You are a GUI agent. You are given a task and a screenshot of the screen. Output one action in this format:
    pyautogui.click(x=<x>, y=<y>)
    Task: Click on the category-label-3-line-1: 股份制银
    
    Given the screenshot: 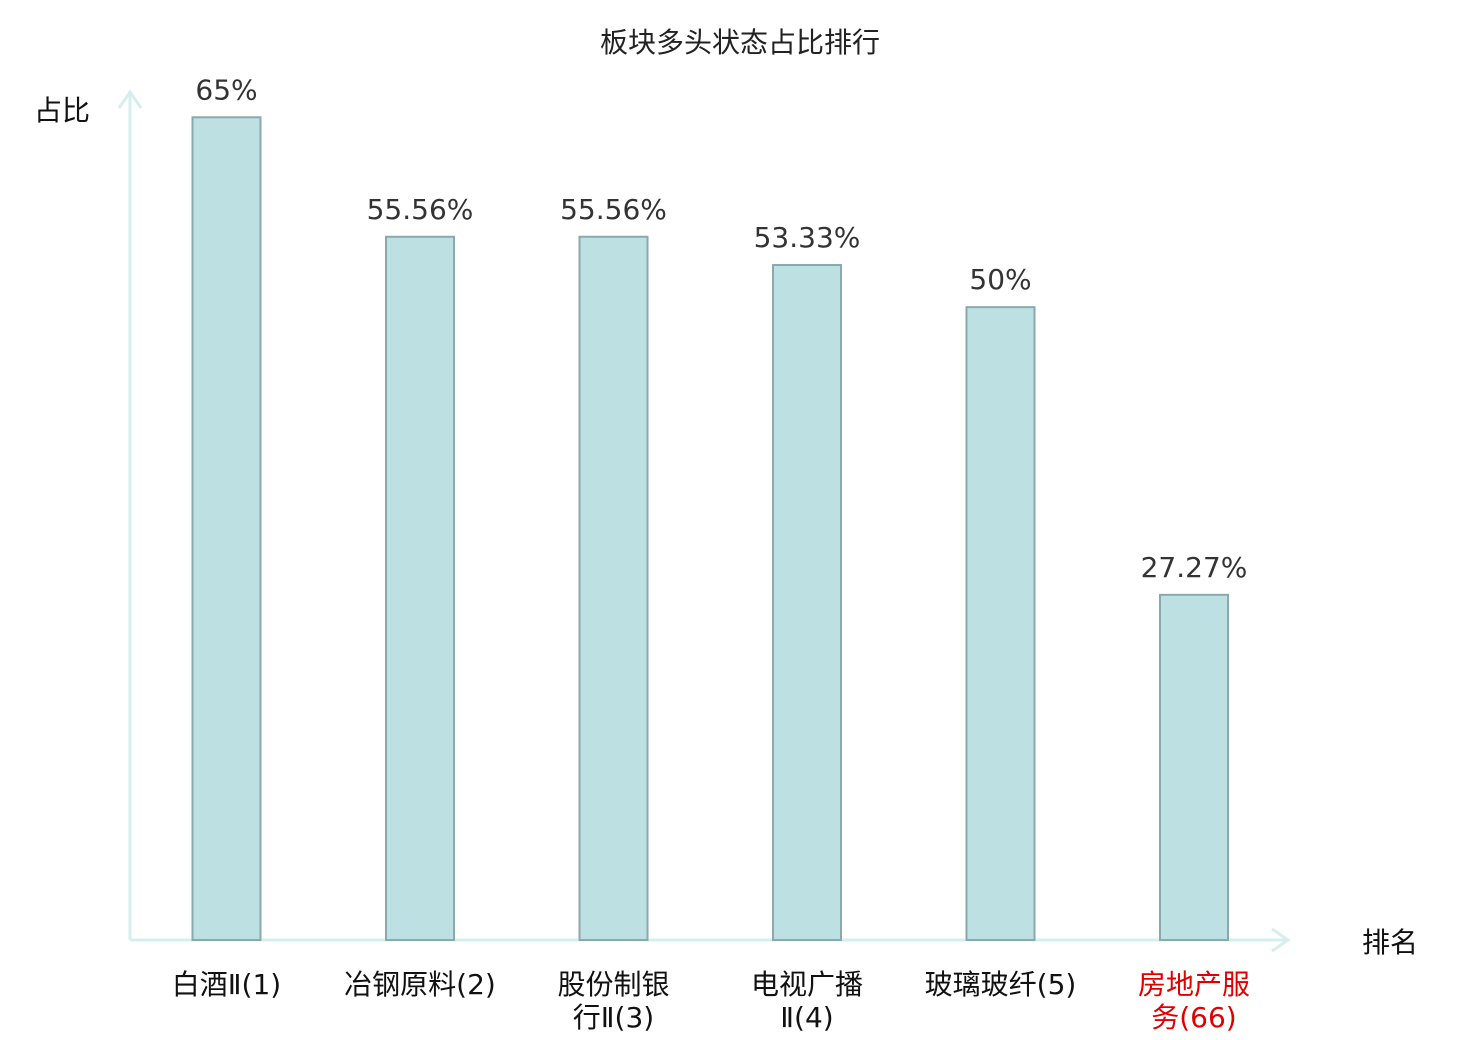 What is the action you would take?
    pyautogui.click(x=613, y=984)
    